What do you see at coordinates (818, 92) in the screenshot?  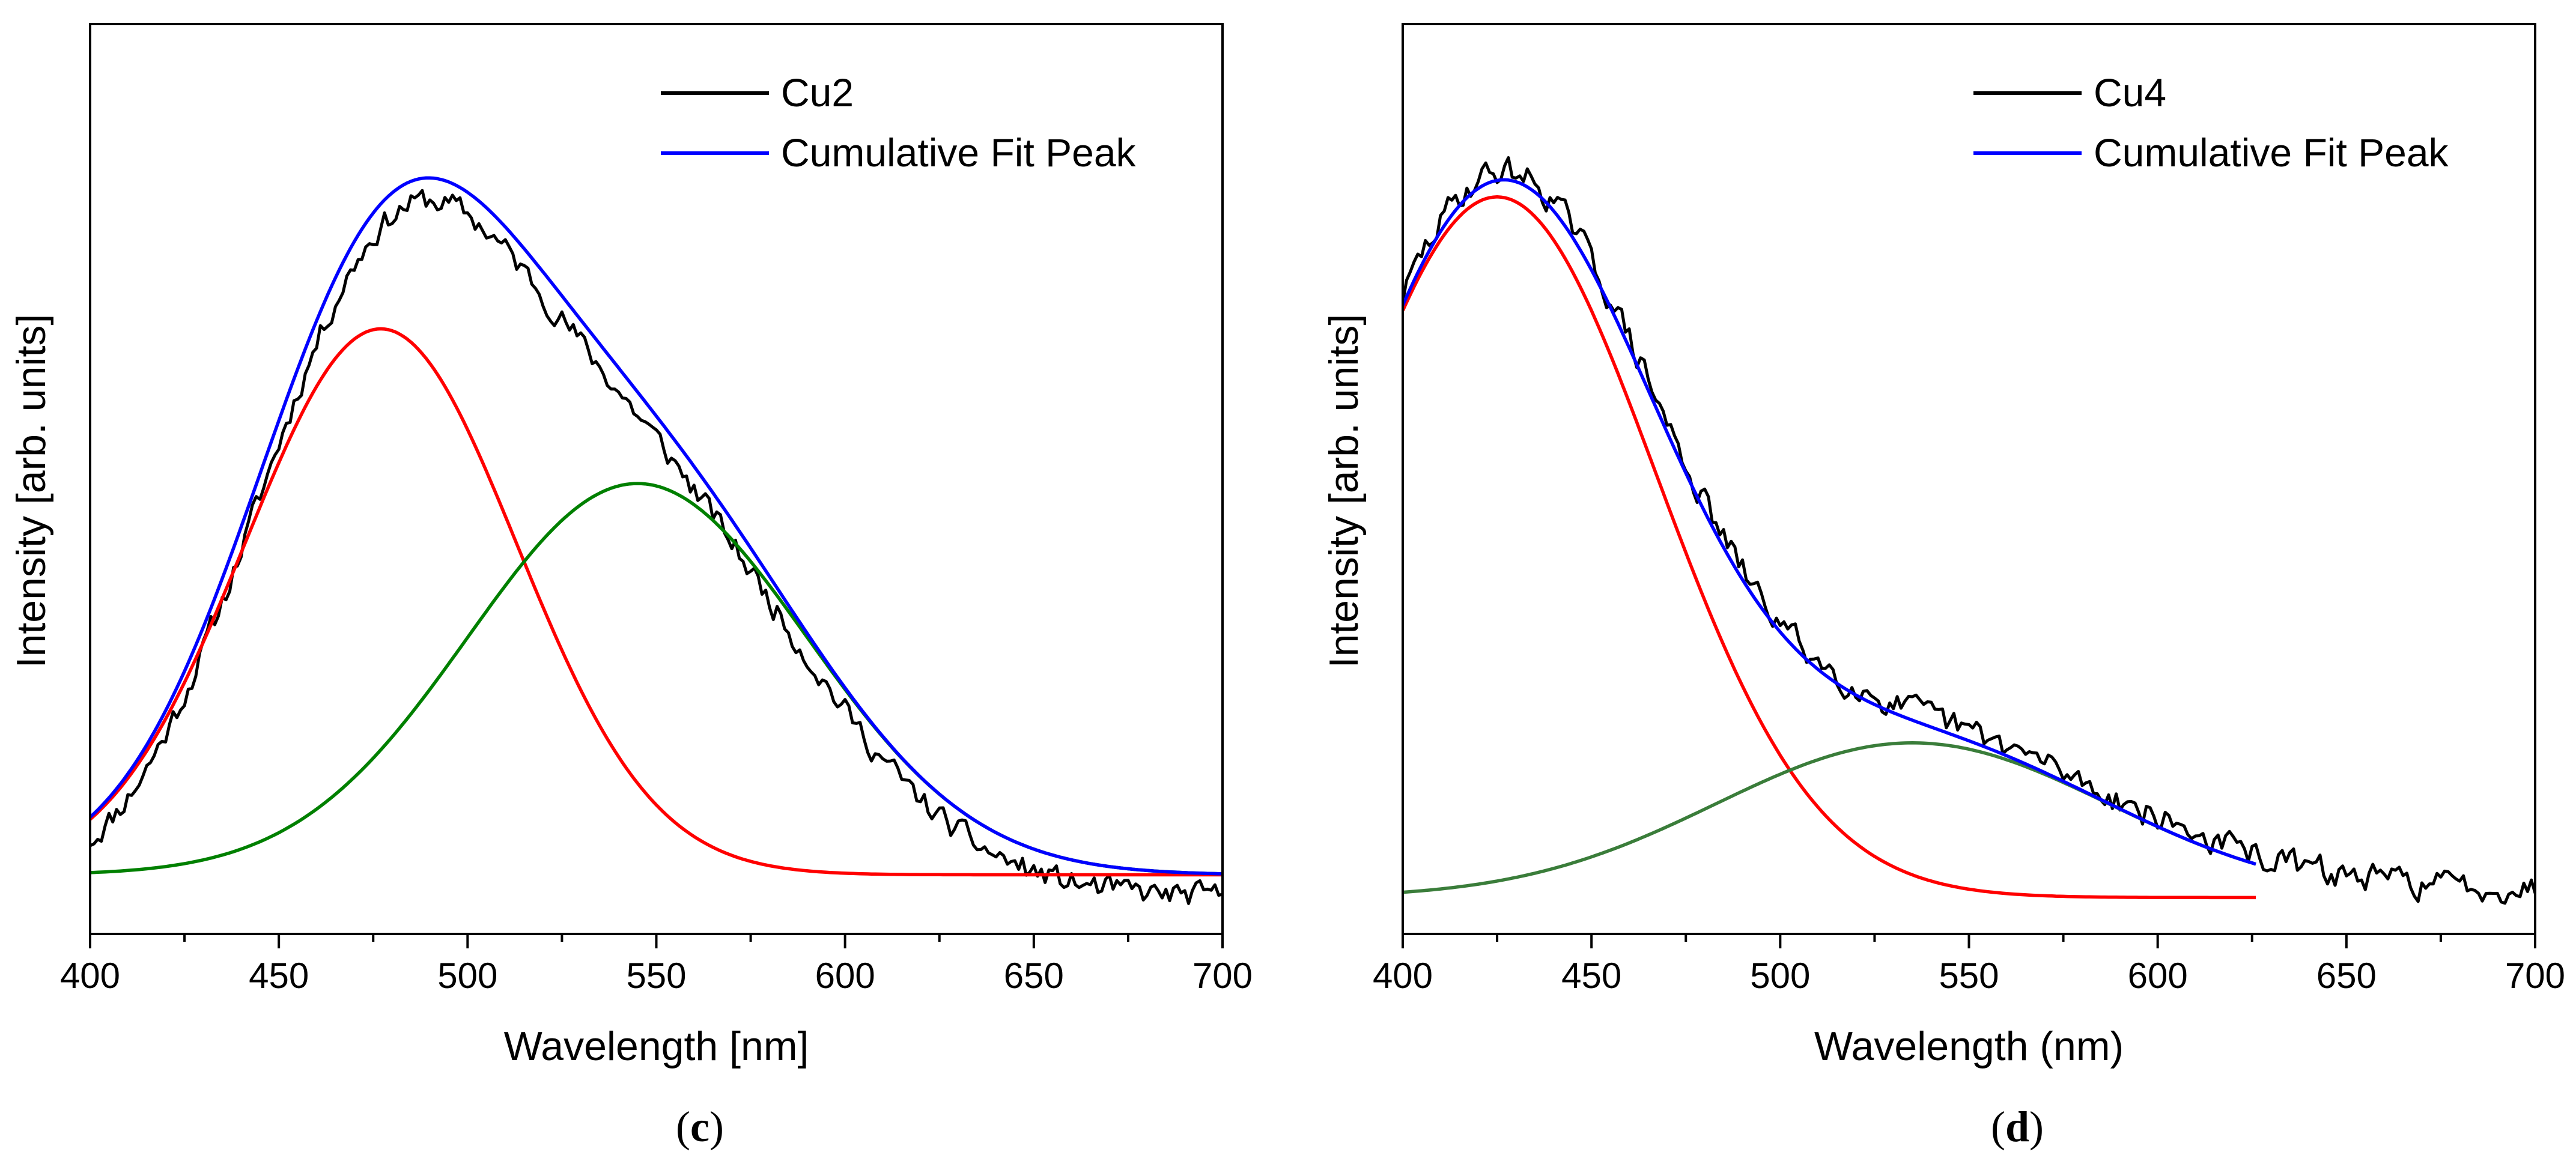 I see `legend-label: Cu2` at bounding box center [818, 92].